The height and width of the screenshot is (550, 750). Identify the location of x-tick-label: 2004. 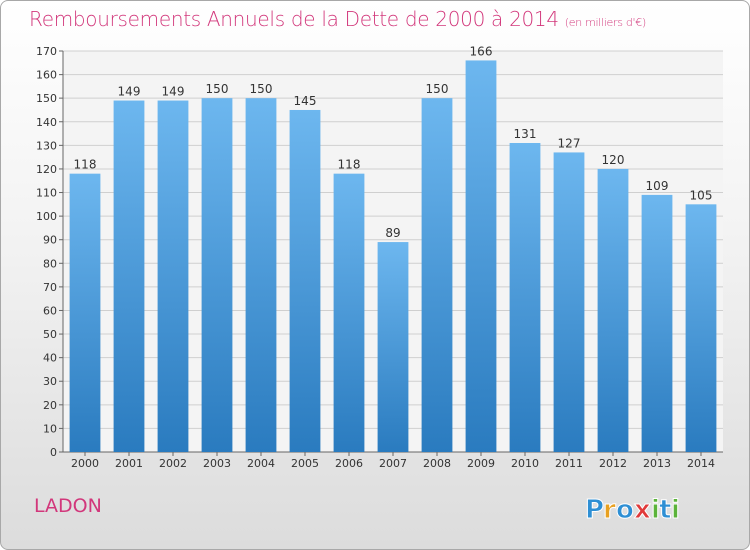
(261, 463).